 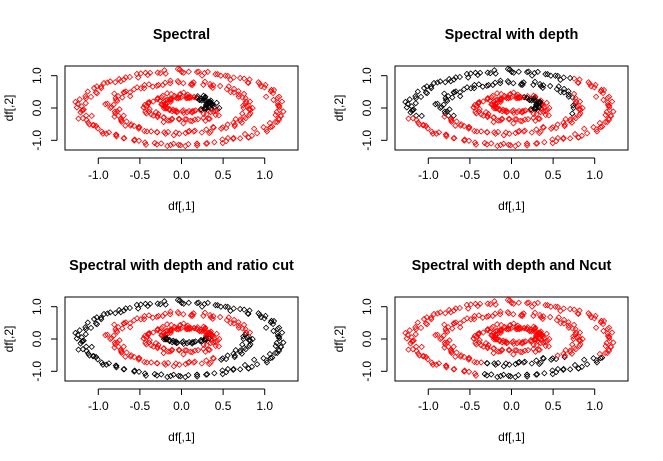 I want to click on x-tick-label: -0.5, so click(x=470, y=406).